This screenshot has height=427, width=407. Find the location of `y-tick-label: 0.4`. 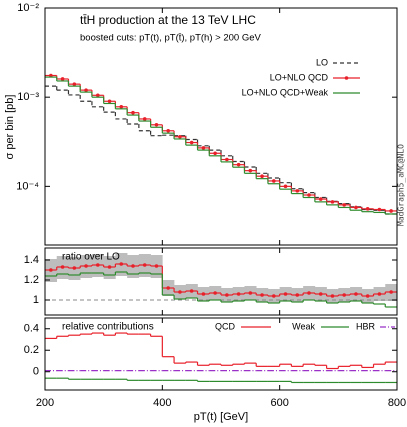

y-tick-label: 0.4 is located at coordinates (31, 329).